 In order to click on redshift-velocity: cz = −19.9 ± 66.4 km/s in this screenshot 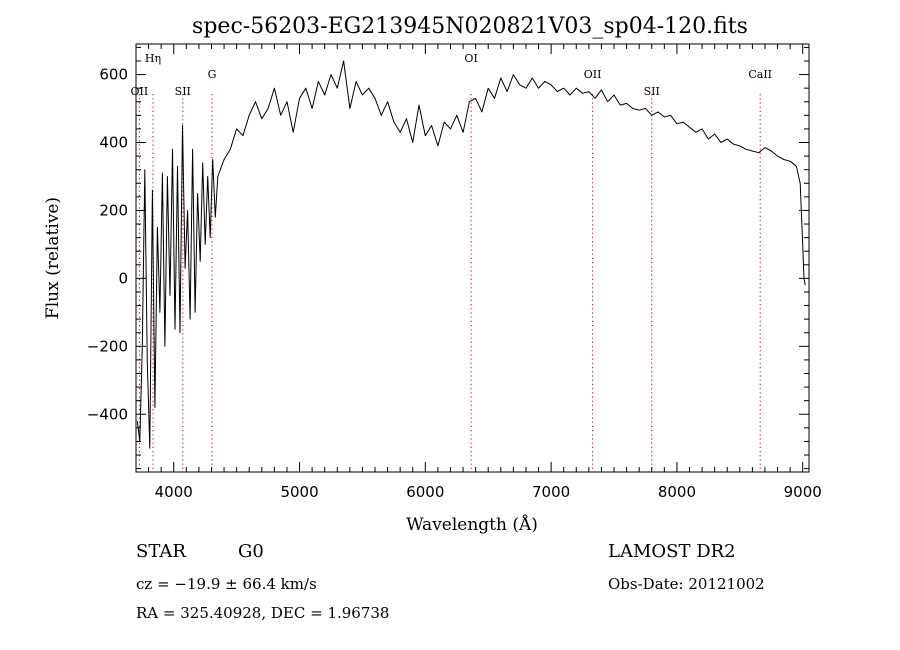, I will do `click(226, 584)`.